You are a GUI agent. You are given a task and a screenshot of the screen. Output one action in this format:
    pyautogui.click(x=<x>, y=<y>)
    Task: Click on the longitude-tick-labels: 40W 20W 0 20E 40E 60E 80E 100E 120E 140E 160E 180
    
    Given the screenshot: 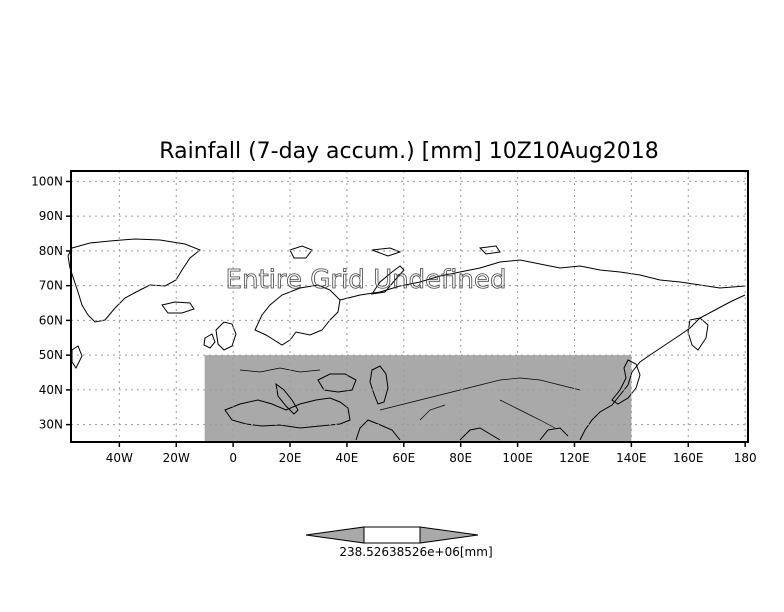 What is the action you would take?
    pyautogui.click(x=431, y=458)
    